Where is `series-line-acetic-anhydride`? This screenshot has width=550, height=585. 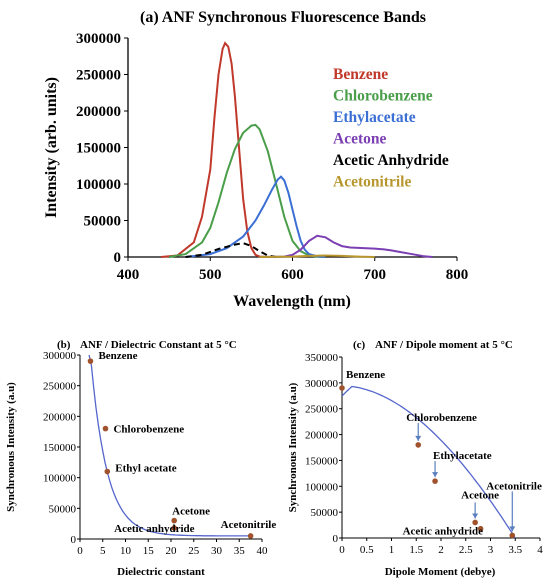 series-line-acetic-anhydride is located at coordinates (231, 250).